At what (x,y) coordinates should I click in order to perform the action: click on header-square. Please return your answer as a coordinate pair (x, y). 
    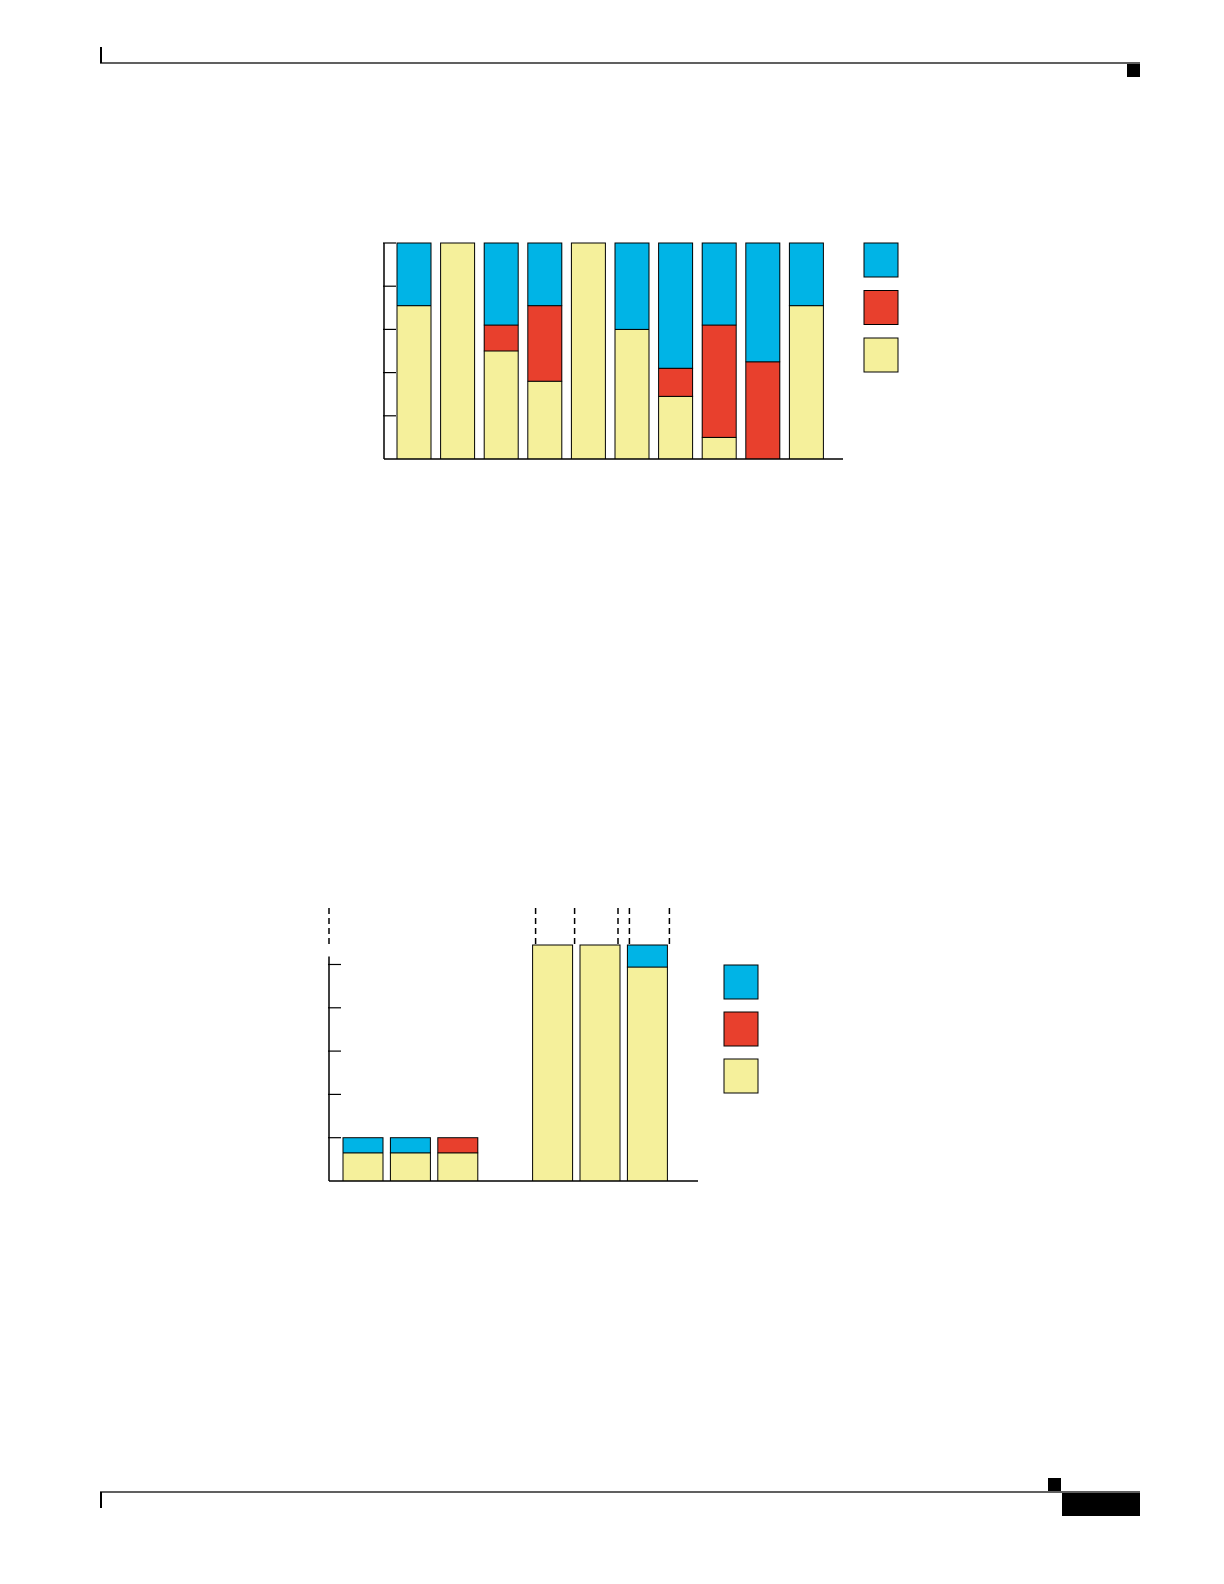
    Looking at the image, I should click on (1133, 70).